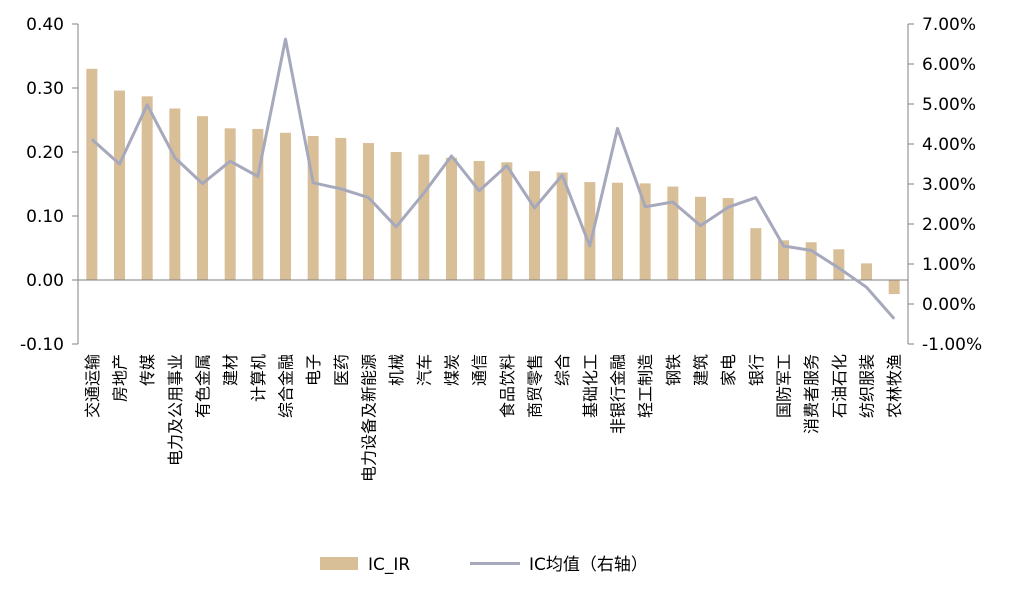  I want to click on category-label: 电力及公用事业, so click(175, 410).